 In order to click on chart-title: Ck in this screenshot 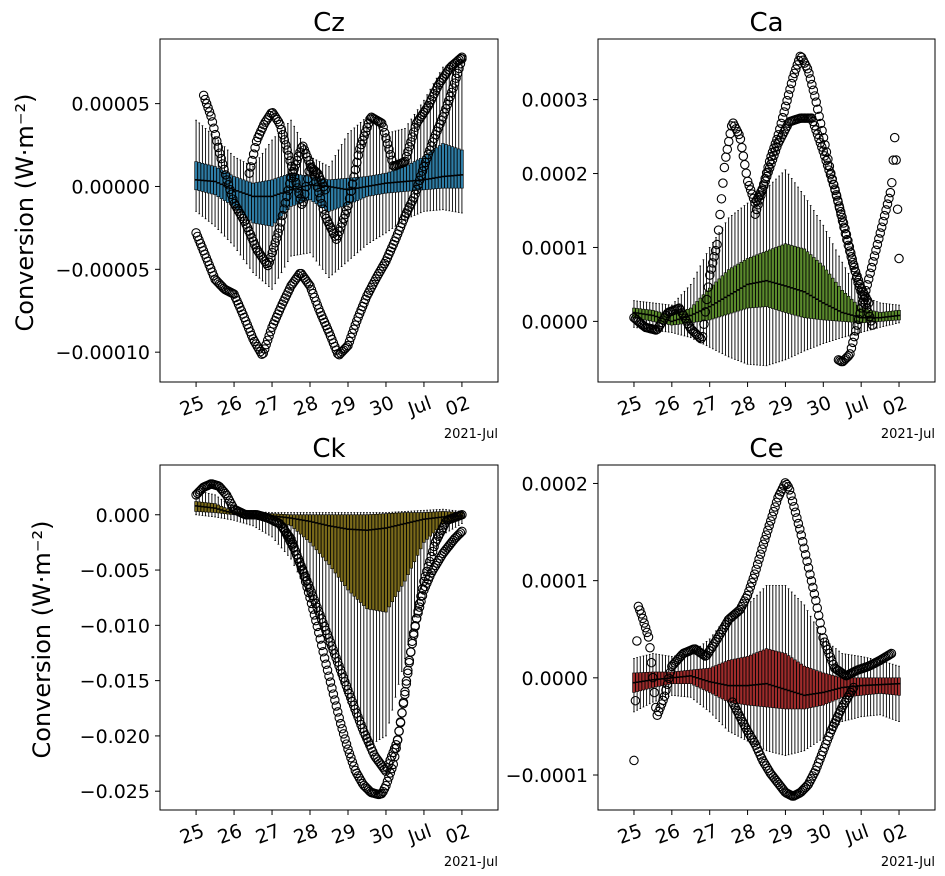, I will do `click(328, 449)`.